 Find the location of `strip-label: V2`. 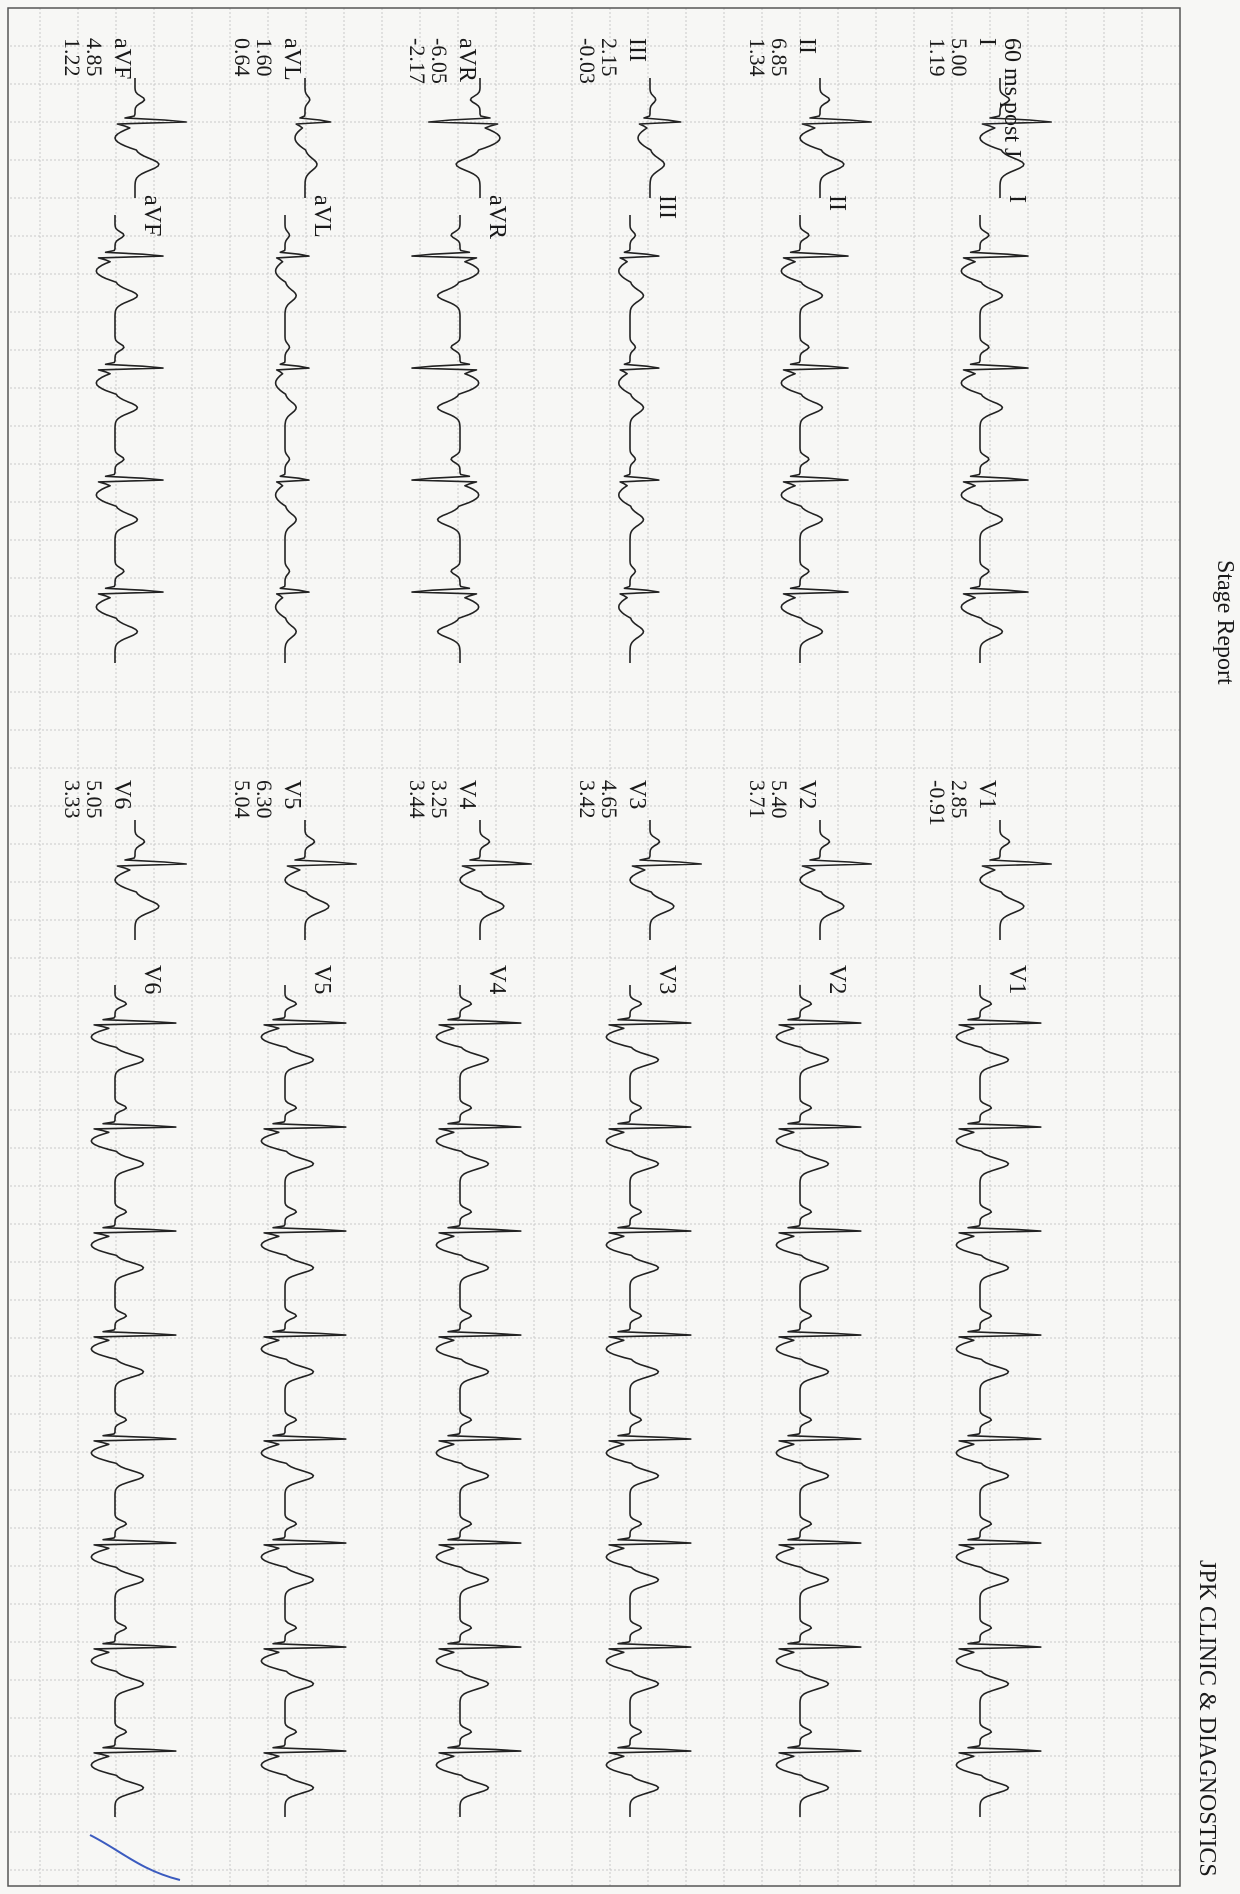

strip-label: V2 is located at coordinates (837, 979).